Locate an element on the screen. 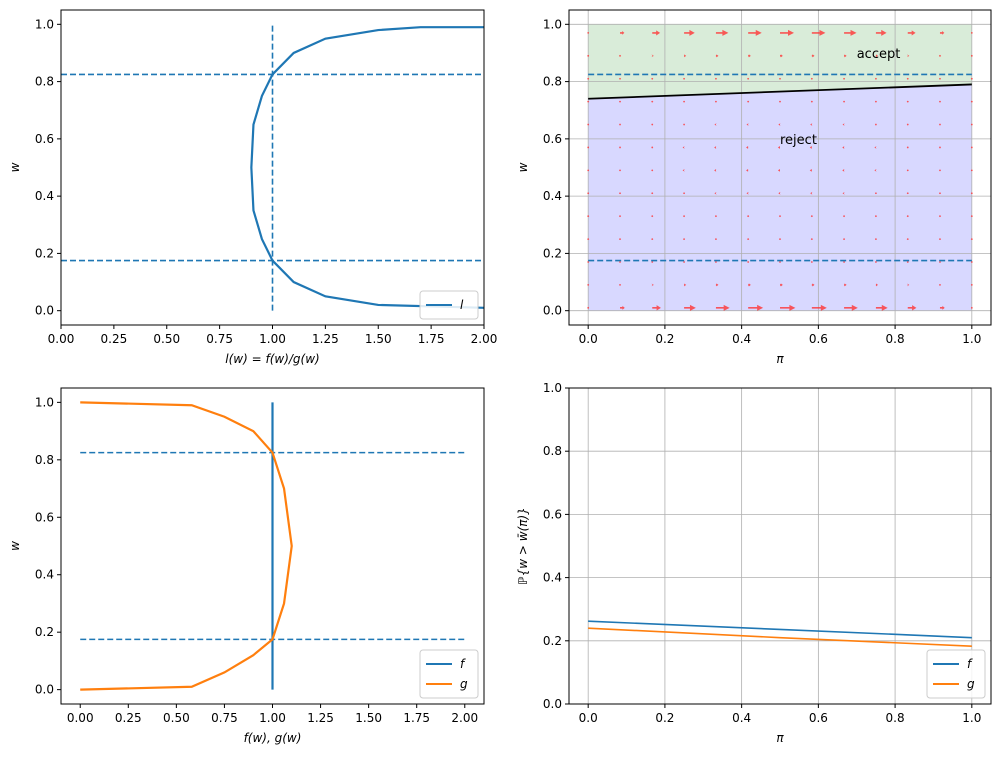 The height and width of the screenshot is (760, 1001). legend-label-g: g is located at coordinates (464, 684).